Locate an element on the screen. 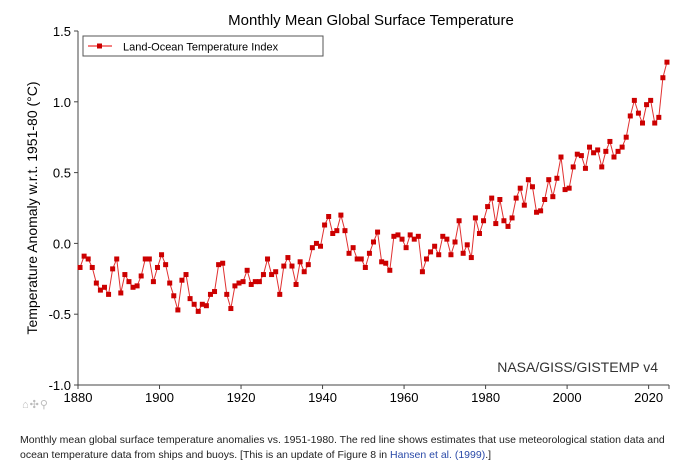 Image resolution: width=690 pixels, height=474 pixels. x-tick-label: 1980 is located at coordinates (485, 397).